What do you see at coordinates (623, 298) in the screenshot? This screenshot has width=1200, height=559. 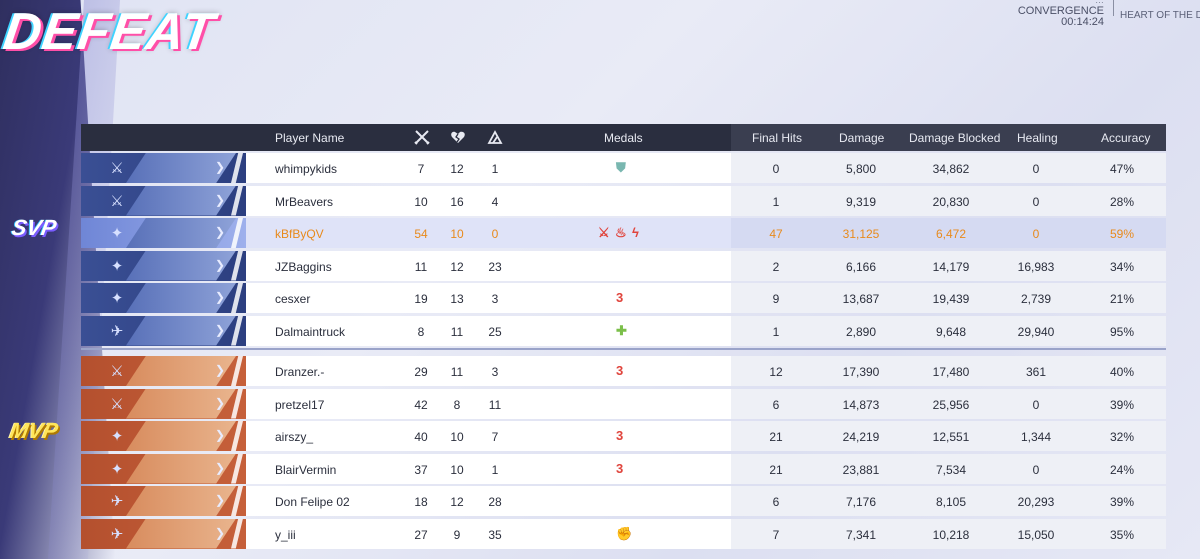 I see `player-row: ✦ ❯ cesxer 19 13 3 3 9 13,687 19,439 2,739 21%` at bounding box center [623, 298].